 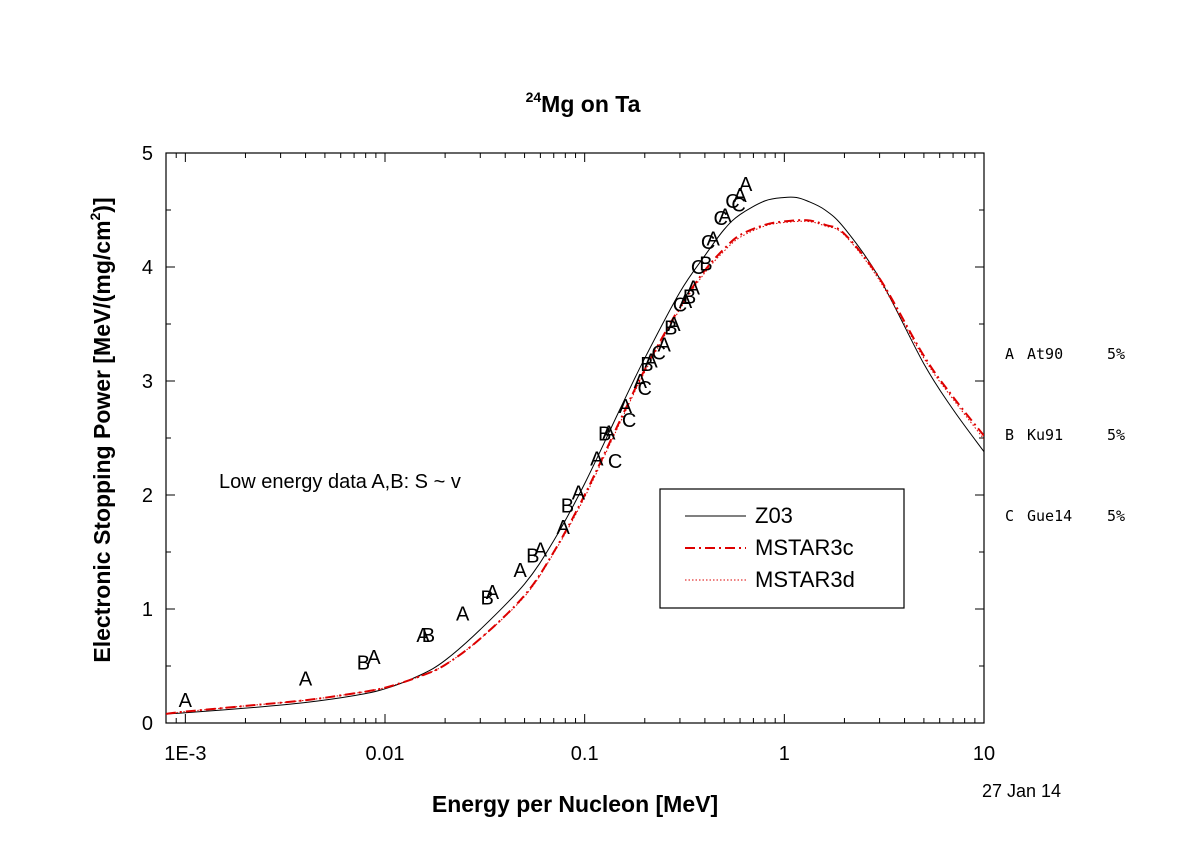 What do you see at coordinates (1045, 435) in the screenshot?
I see `data-source-name: Ku91` at bounding box center [1045, 435].